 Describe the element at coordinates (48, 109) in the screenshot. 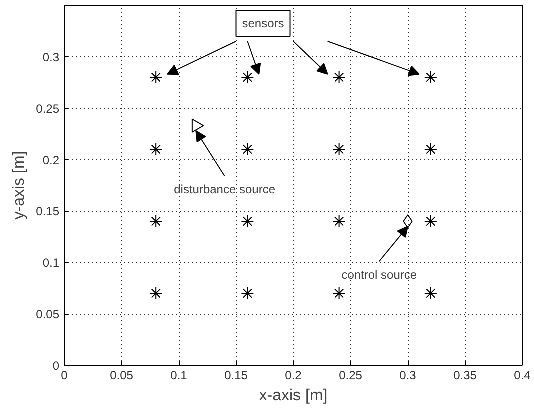

I see `y-tick-label: 0.25` at that location.